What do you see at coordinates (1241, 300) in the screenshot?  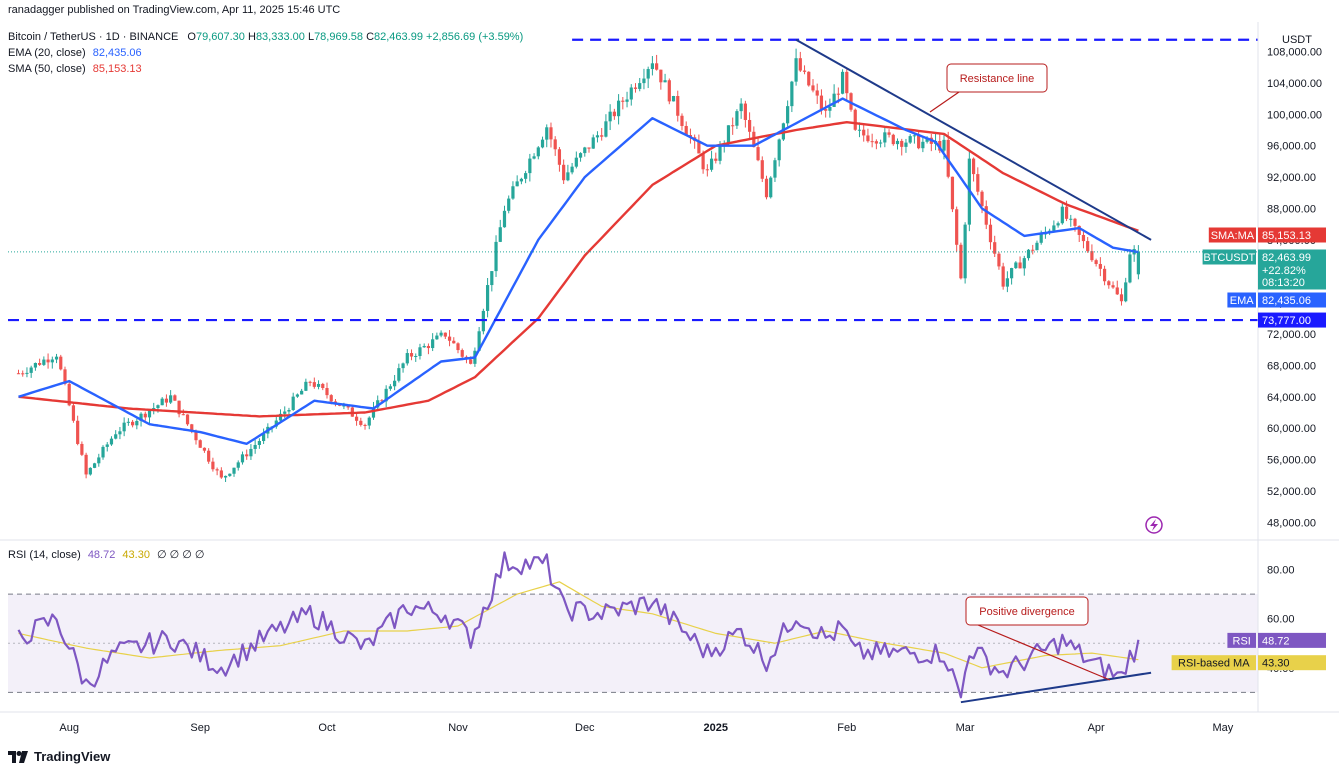 I see `ema-price-tag-name-box` at bounding box center [1241, 300].